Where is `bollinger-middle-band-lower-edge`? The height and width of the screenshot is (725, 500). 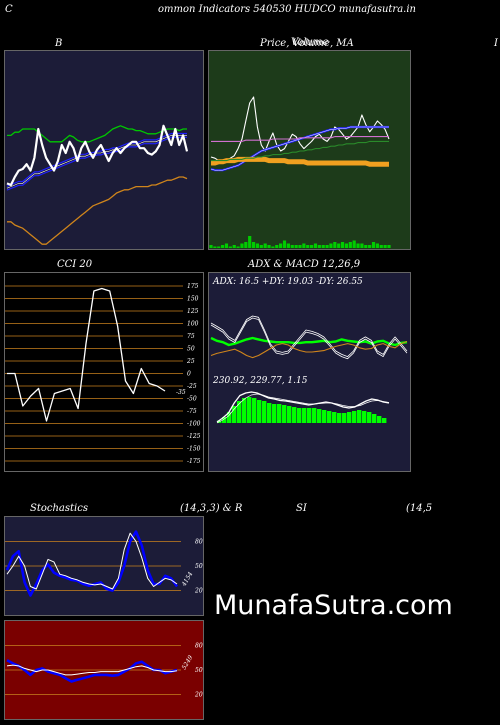
bollinger-middle-band-lower-edge is located at coordinates (96, 163).